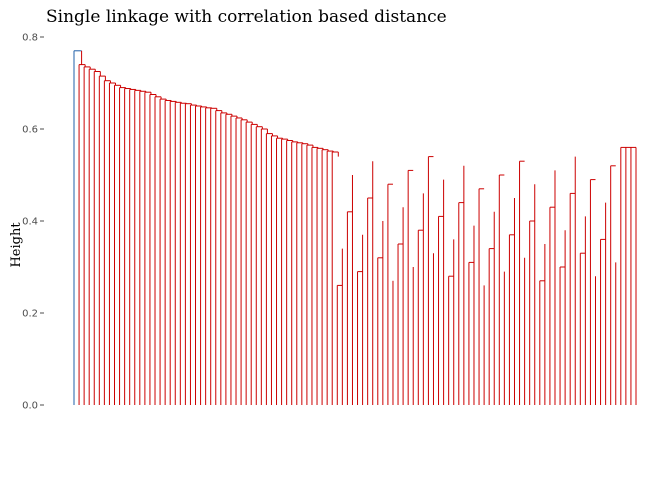 The width and height of the screenshot is (672, 480). Describe the element at coordinates (16, 245) in the screenshot. I see `y-axis-label: Height` at that location.